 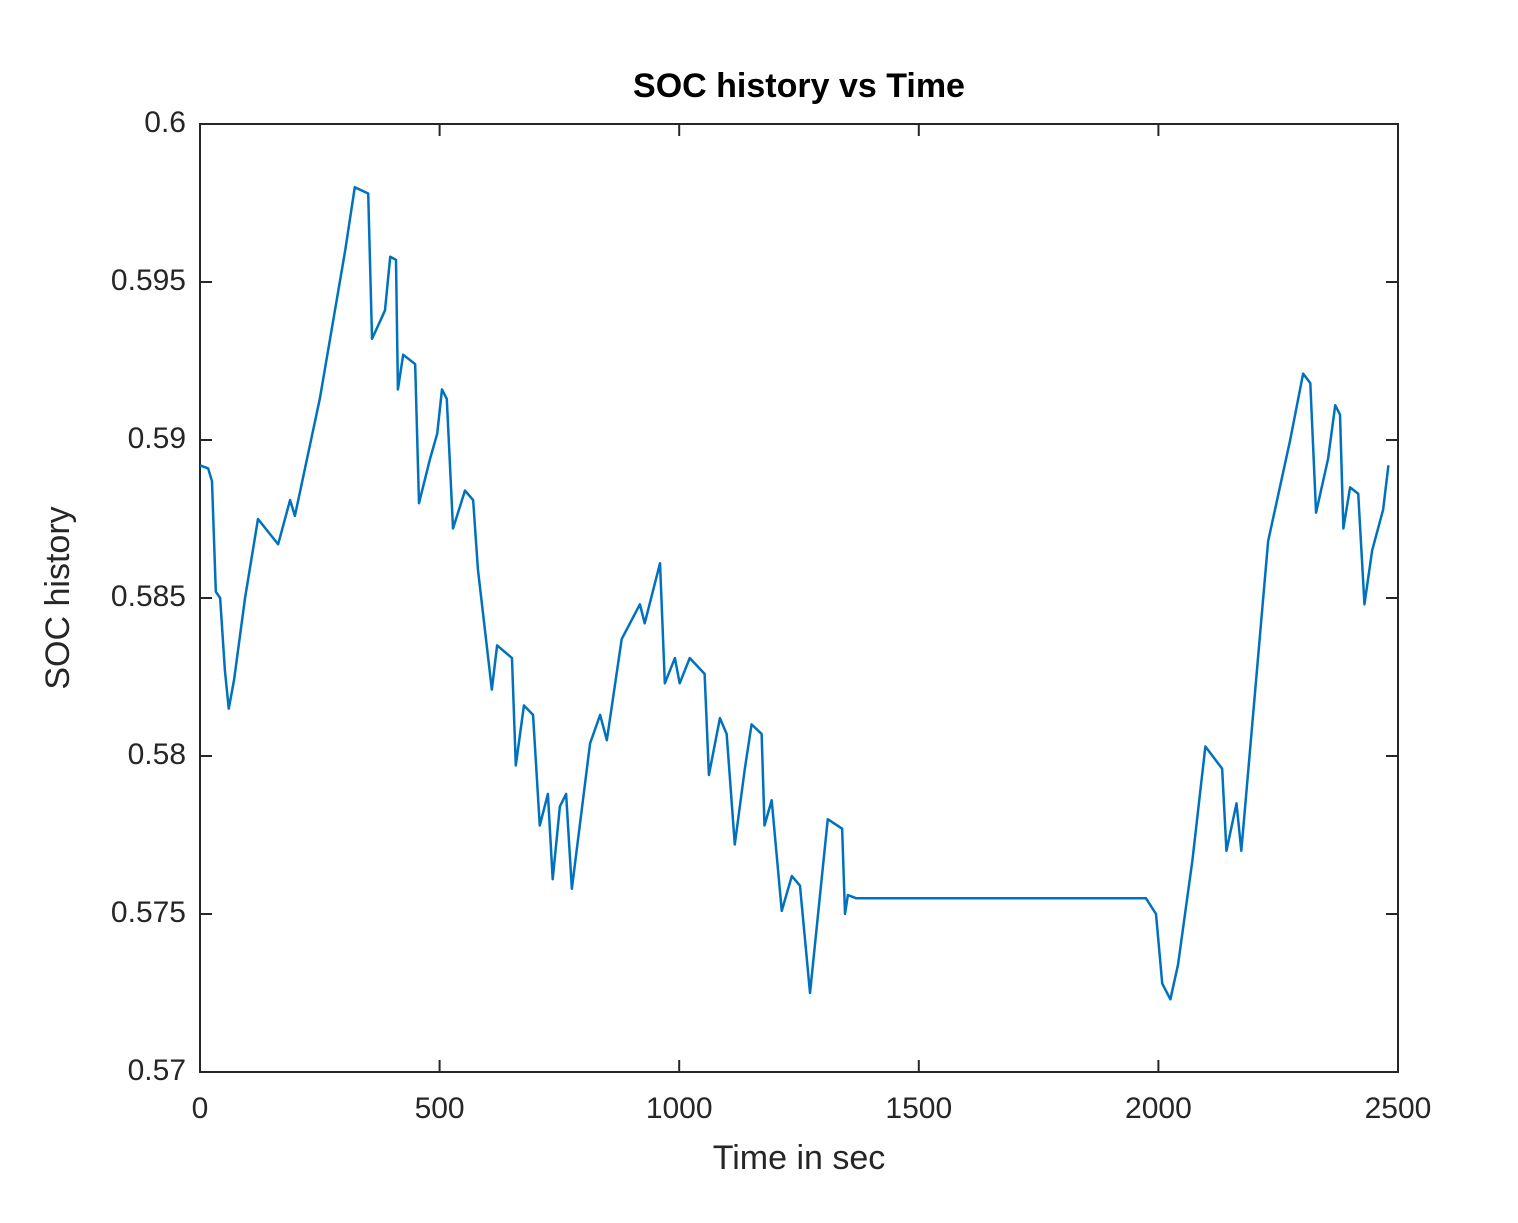 What do you see at coordinates (148, 596) in the screenshot?
I see `y-tick-label: 0.585` at bounding box center [148, 596].